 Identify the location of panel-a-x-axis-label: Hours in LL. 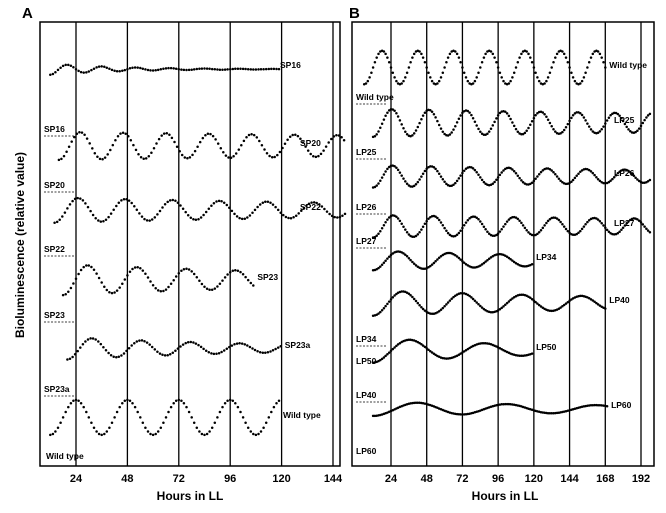
(190, 496).